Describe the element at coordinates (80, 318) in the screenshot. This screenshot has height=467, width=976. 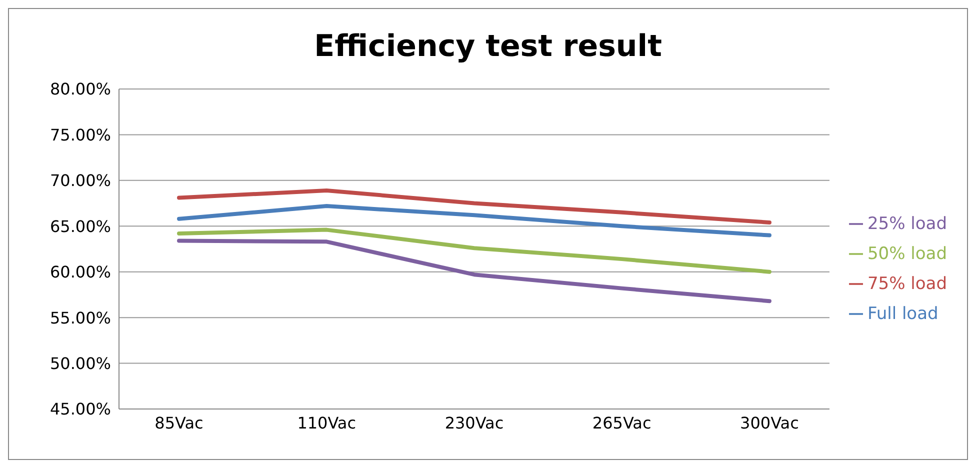
I see `y-tick-label: 55.00%` at that location.